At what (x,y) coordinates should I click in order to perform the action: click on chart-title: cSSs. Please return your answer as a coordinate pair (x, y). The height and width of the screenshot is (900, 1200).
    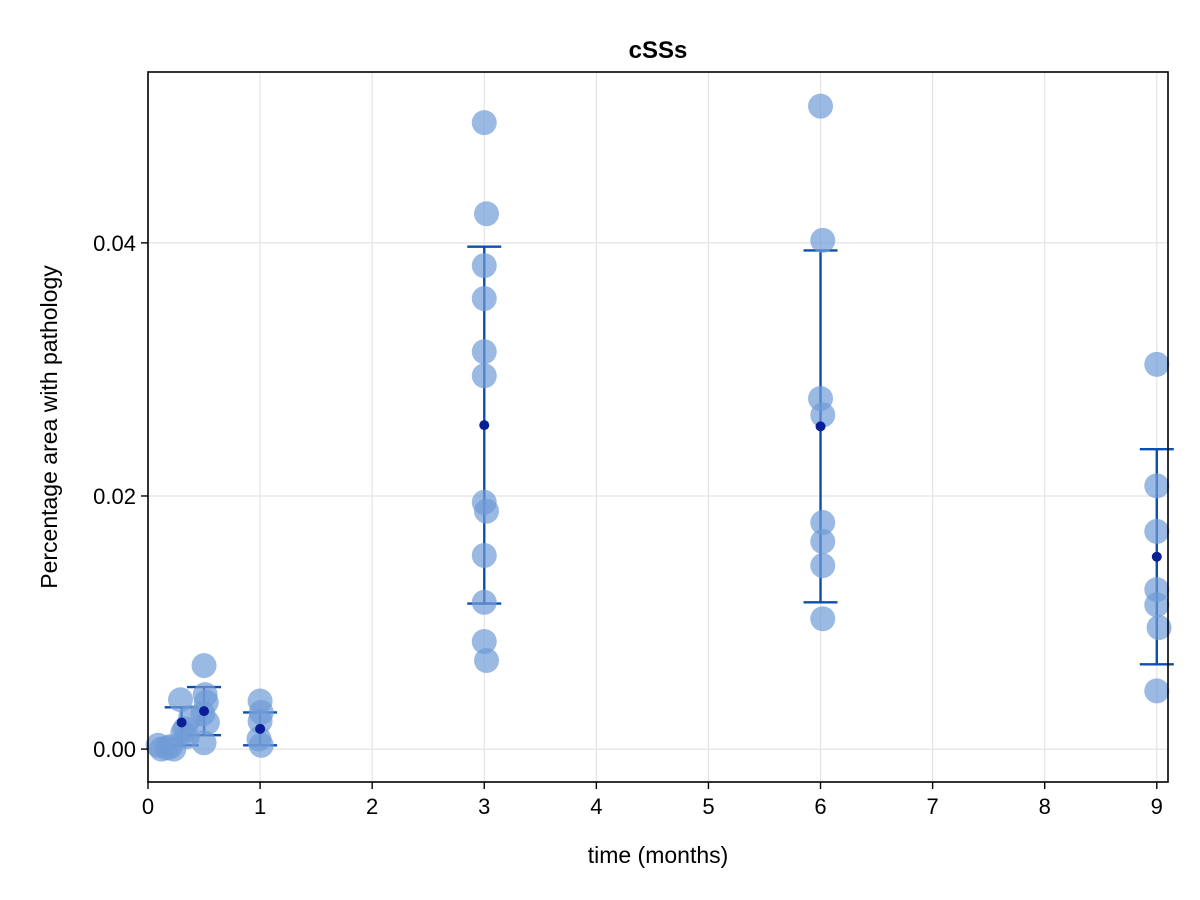
    Looking at the image, I should click on (658, 50).